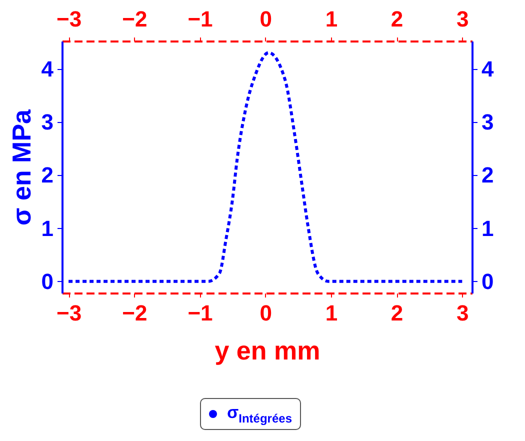  I want to click on x2-tick-label: 2, so click(397, 19).